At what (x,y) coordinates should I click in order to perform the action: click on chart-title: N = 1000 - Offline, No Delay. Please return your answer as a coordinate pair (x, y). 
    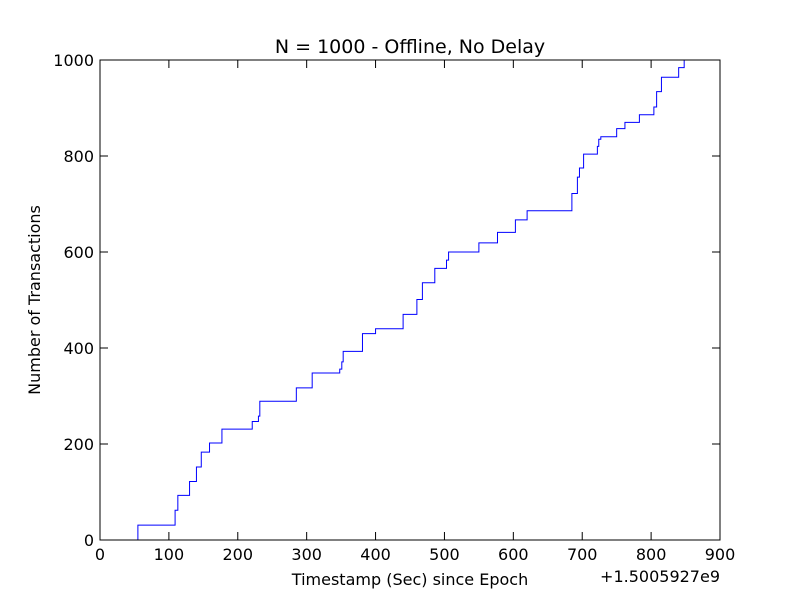
    Looking at the image, I should click on (410, 47).